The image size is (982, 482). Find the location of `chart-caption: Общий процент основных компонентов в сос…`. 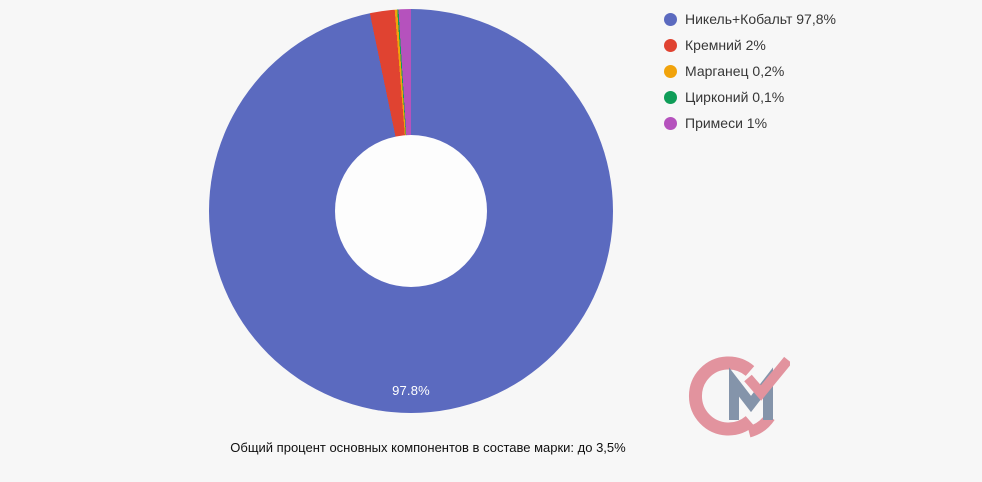

chart-caption: Общий процент основных компонентов в сос… is located at coordinates (428, 447).